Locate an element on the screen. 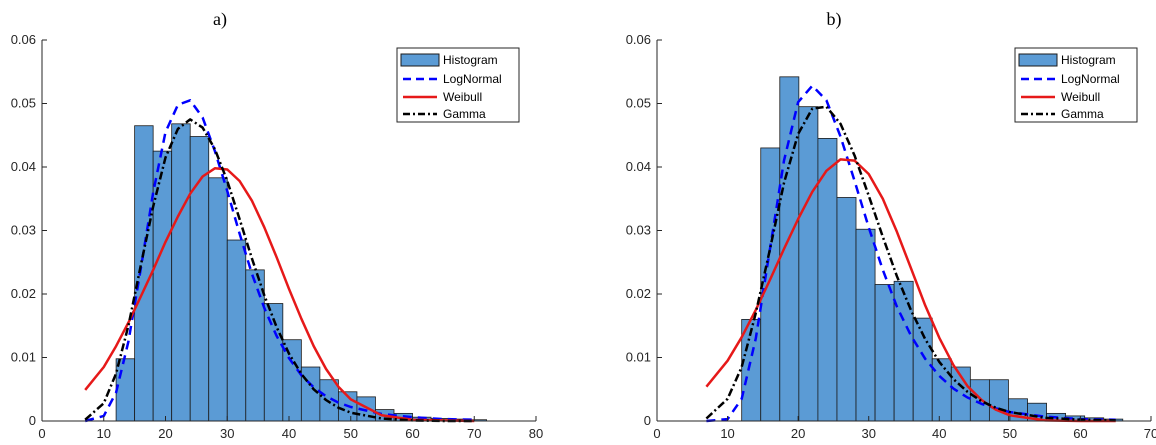 The image size is (1156, 445). x-tick-label: 80 is located at coordinates (536, 433).